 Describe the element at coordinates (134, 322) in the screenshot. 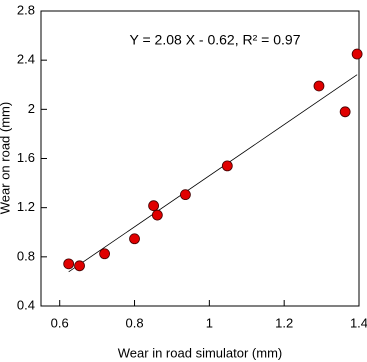

I see `x-tick-label: 0.8` at that location.